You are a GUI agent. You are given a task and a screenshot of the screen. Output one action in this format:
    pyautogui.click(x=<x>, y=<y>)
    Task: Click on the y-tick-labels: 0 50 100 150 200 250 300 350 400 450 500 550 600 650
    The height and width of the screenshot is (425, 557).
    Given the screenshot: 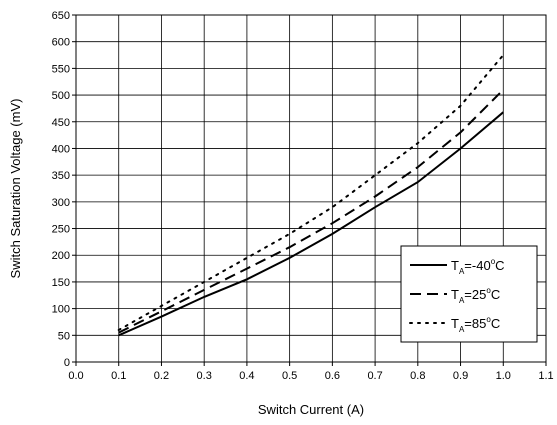 What is the action you would take?
    pyautogui.click(x=61, y=189)
    